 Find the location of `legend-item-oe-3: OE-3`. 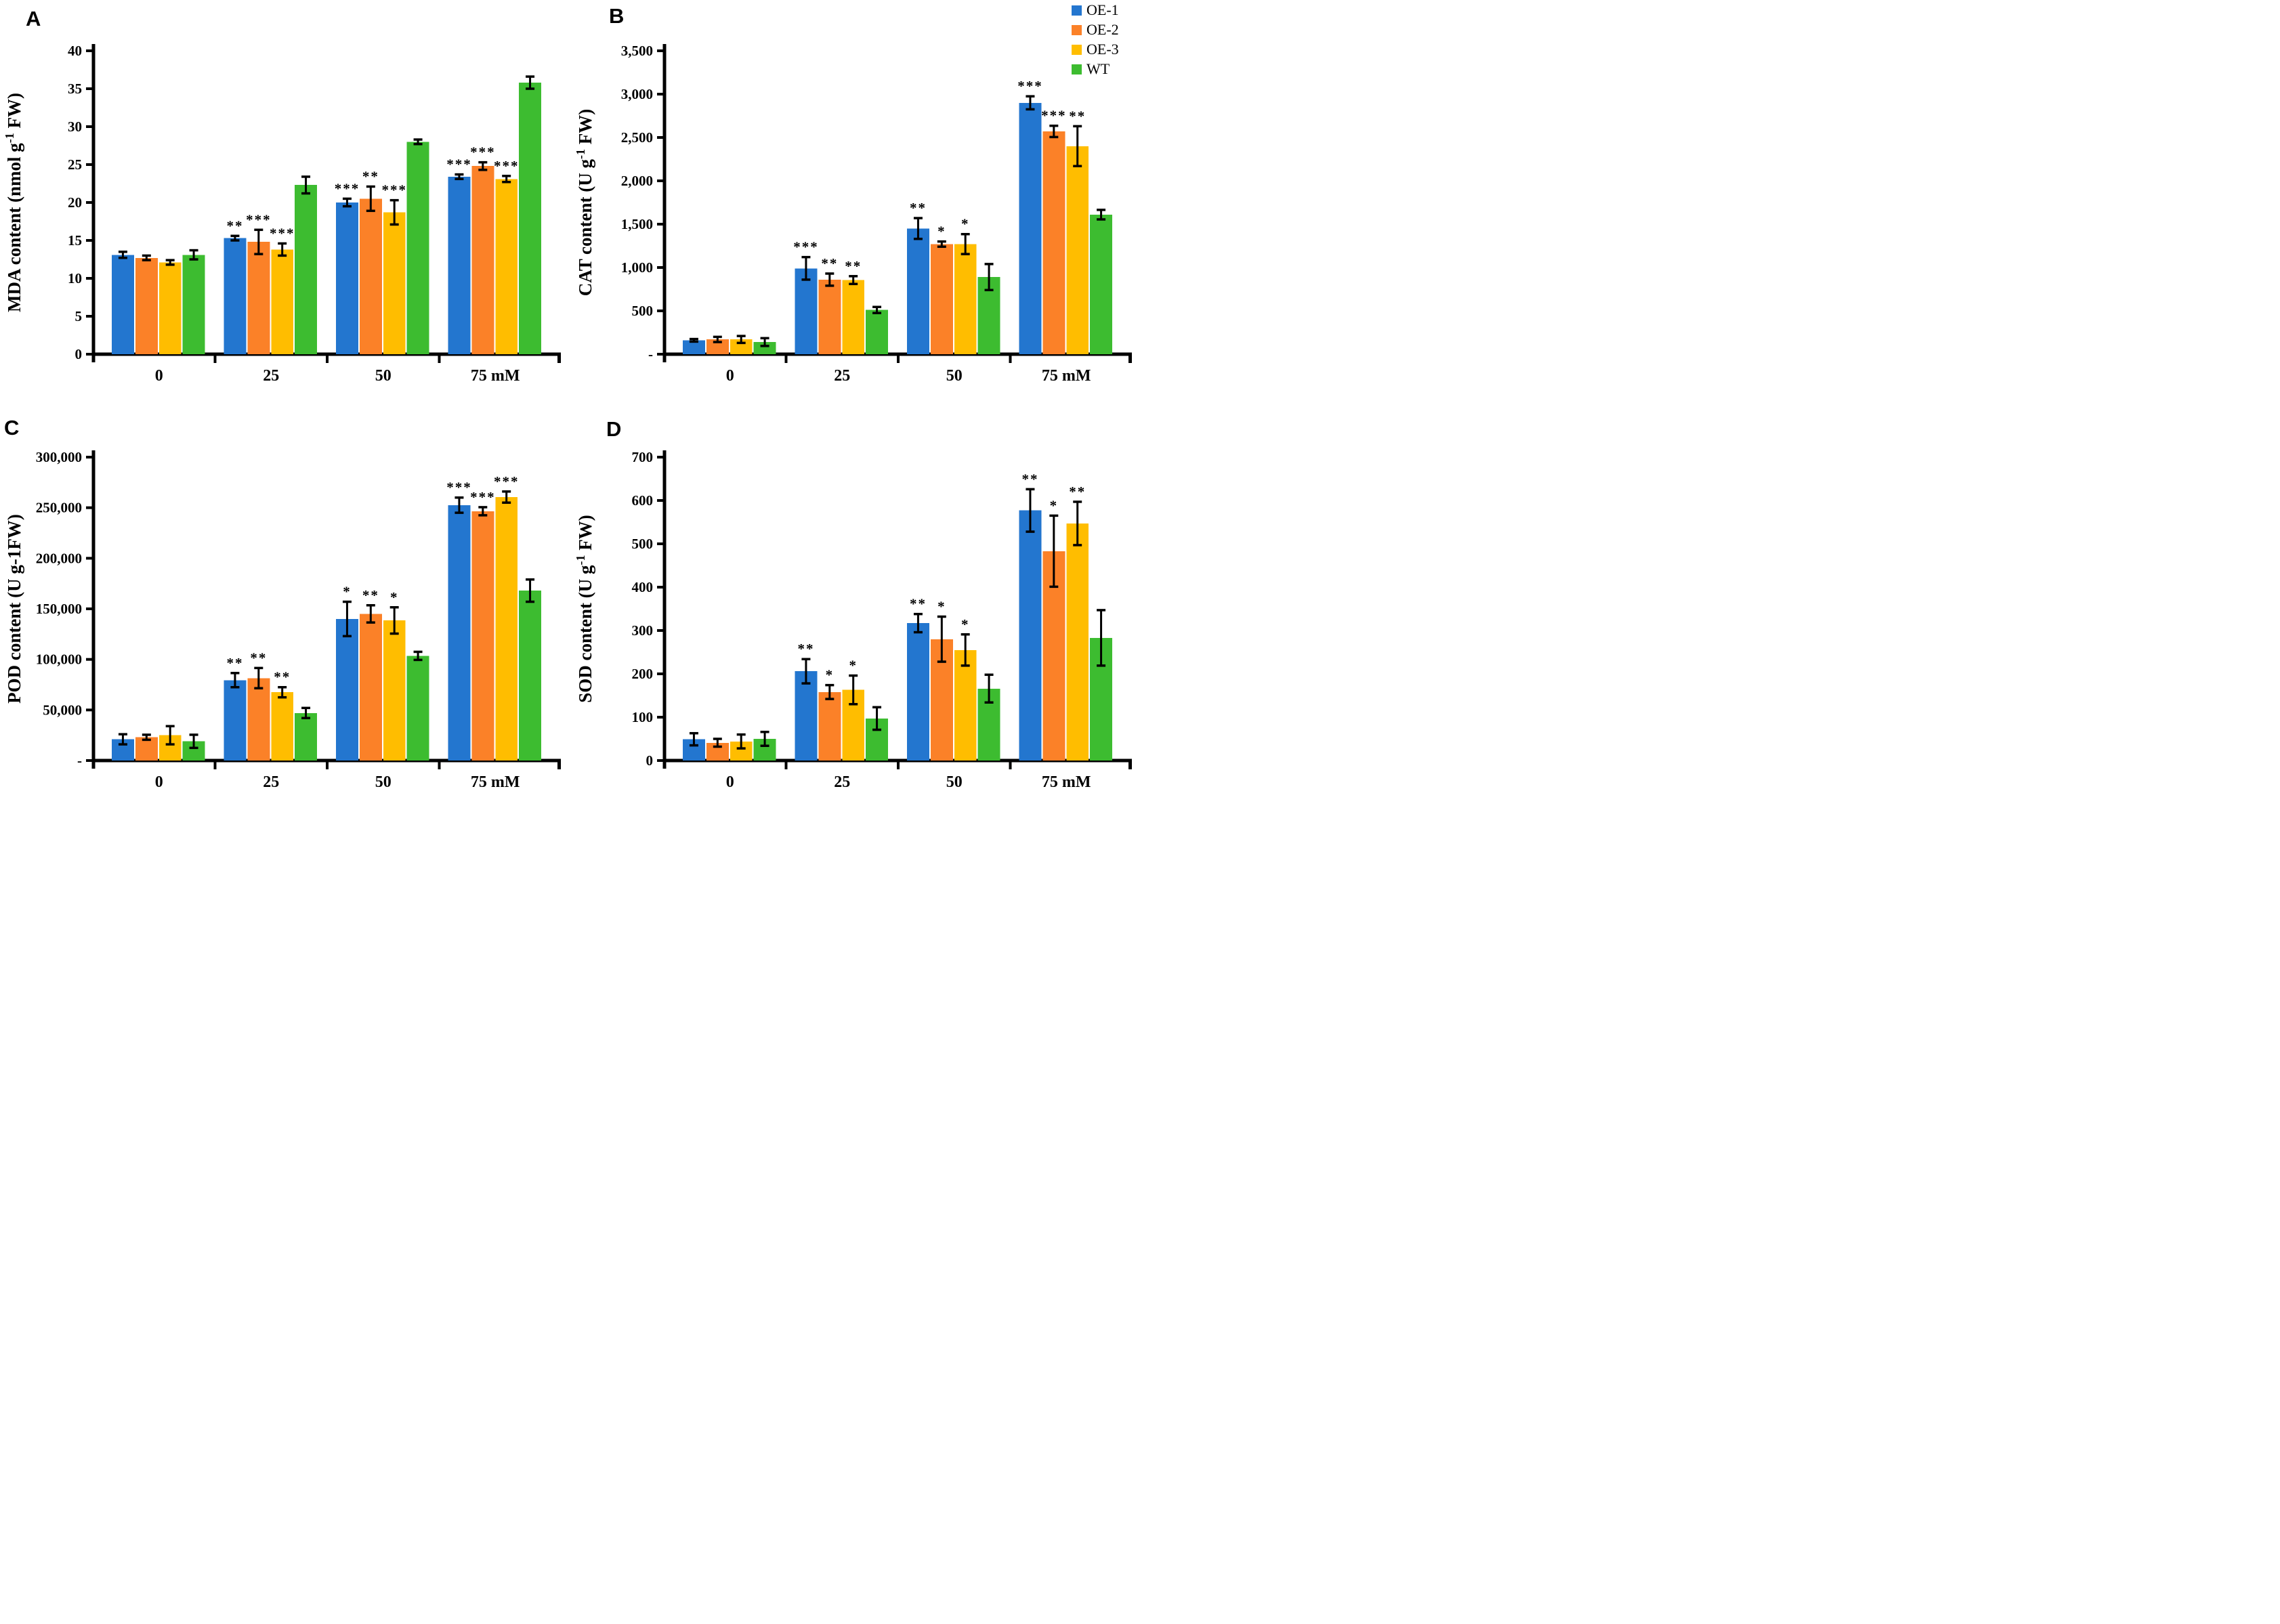

legend-item-oe-3: OE-3 is located at coordinates (1095, 49).